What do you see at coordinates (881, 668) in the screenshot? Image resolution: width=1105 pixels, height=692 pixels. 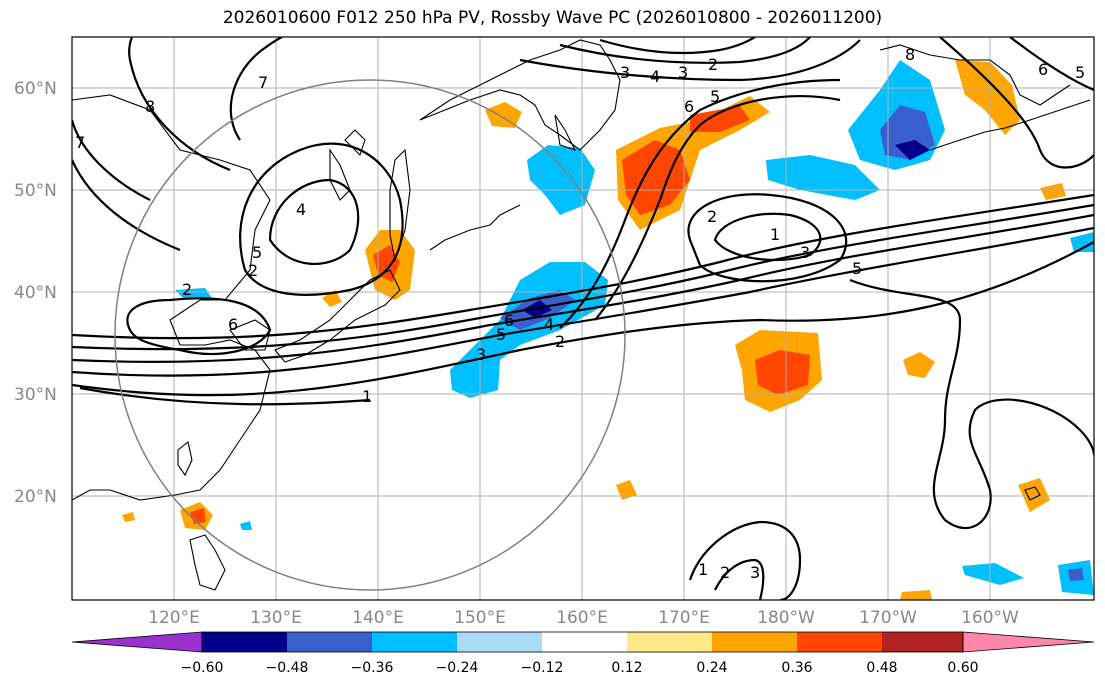 I see `colorbar-tick: 0.48` at bounding box center [881, 668].